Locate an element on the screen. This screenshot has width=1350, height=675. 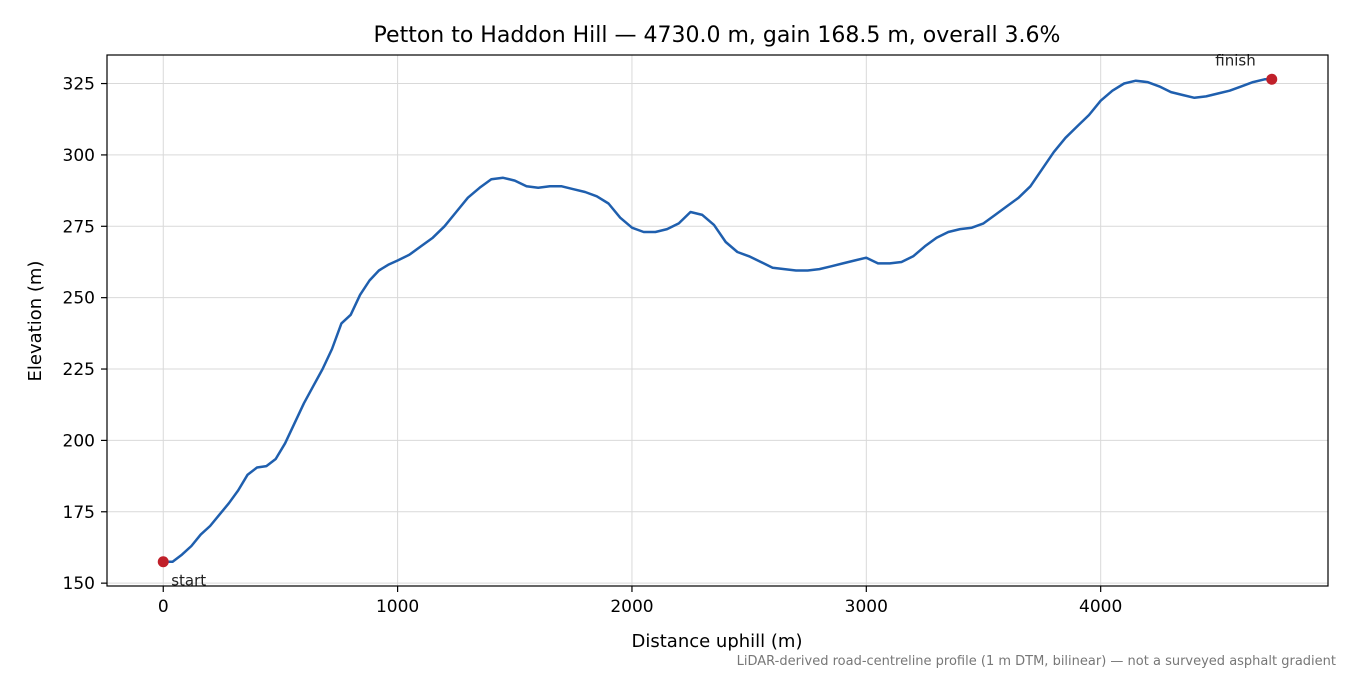
y-axis-label: Elevation (m) is located at coordinates (35, 321).